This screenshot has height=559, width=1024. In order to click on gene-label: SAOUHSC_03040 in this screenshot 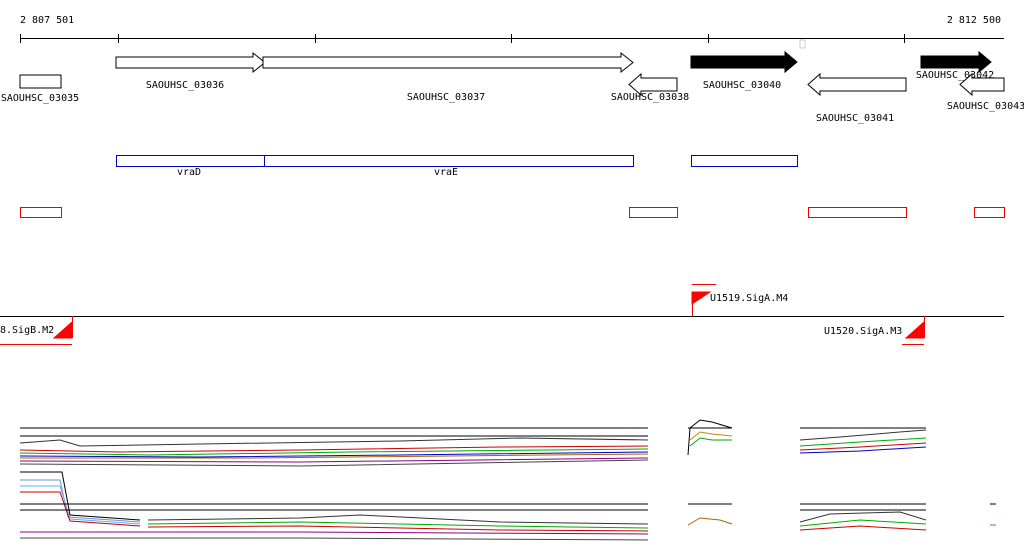, I will do `click(742, 85)`.